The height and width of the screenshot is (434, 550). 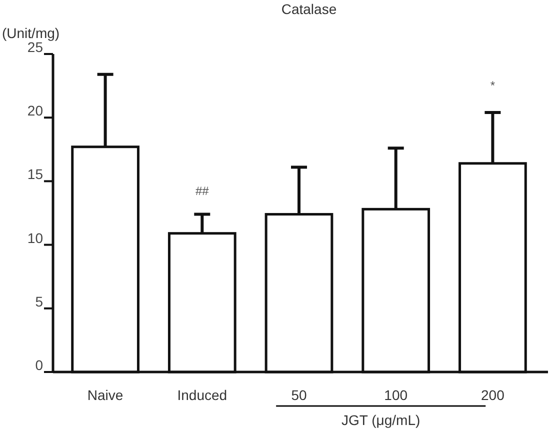 I want to click on y-tick-label: 20, so click(x=35, y=110).